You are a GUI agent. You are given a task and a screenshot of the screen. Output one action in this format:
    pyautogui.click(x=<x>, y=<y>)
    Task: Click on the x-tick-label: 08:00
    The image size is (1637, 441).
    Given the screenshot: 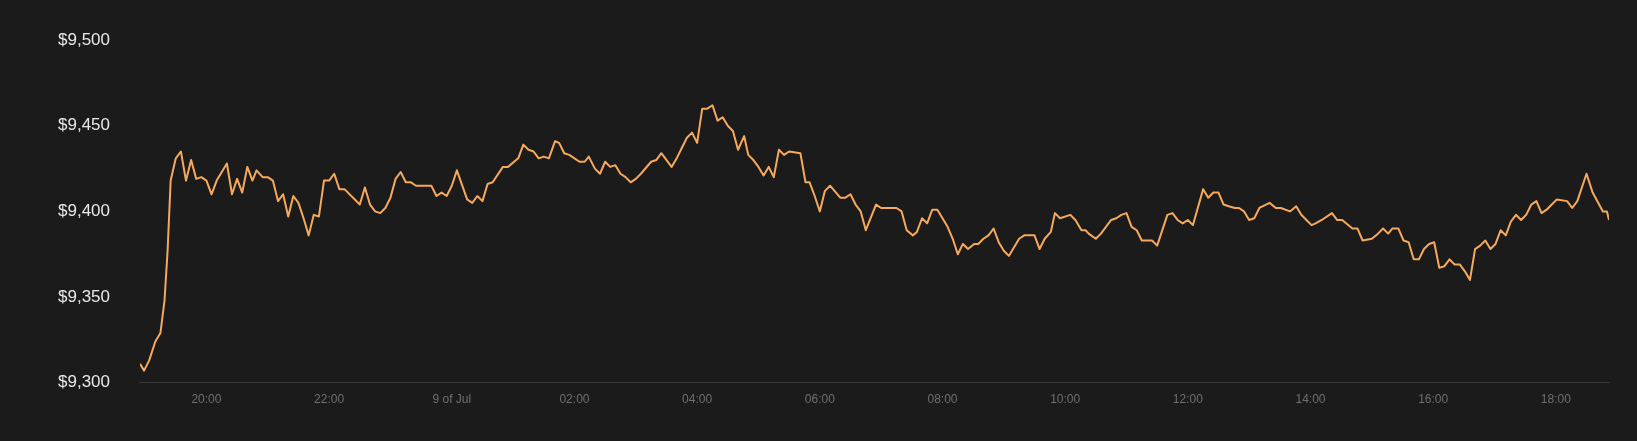 What is the action you would take?
    pyautogui.click(x=942, y=399)
    